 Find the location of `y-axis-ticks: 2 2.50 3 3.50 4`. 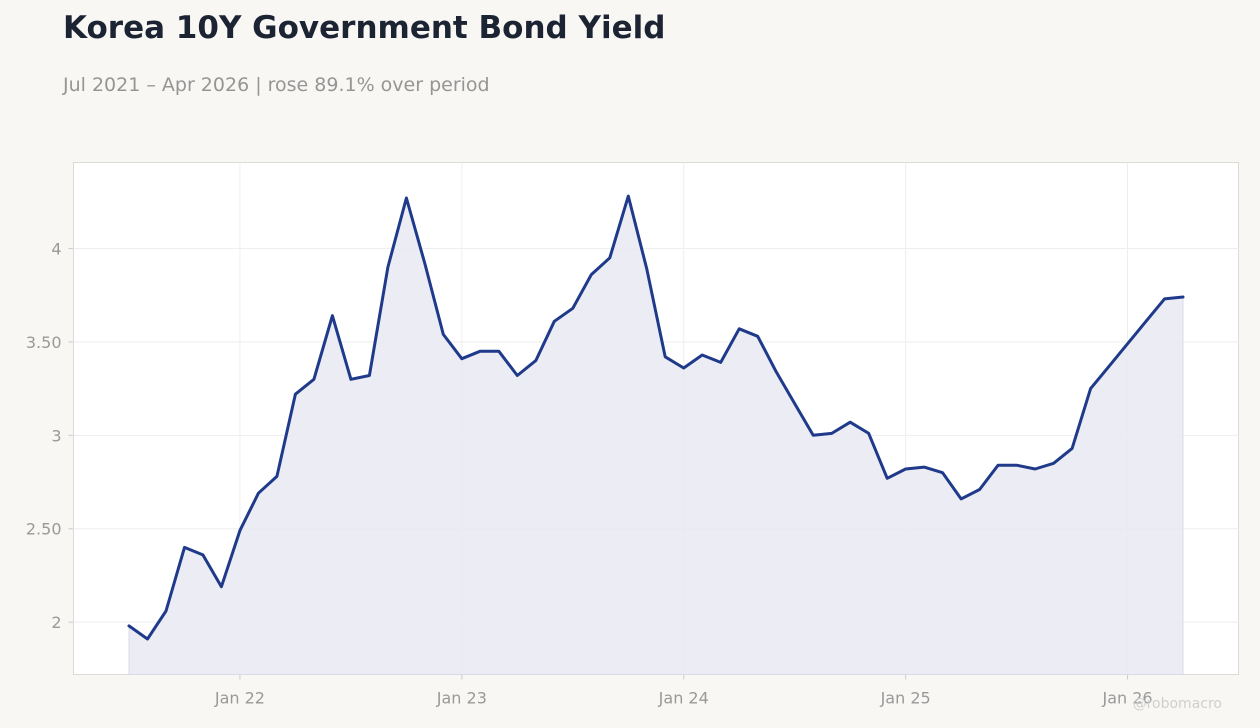

y-axis-ticks: 2 2.50 3 3.50 4 is located at coordinates (44, 435).